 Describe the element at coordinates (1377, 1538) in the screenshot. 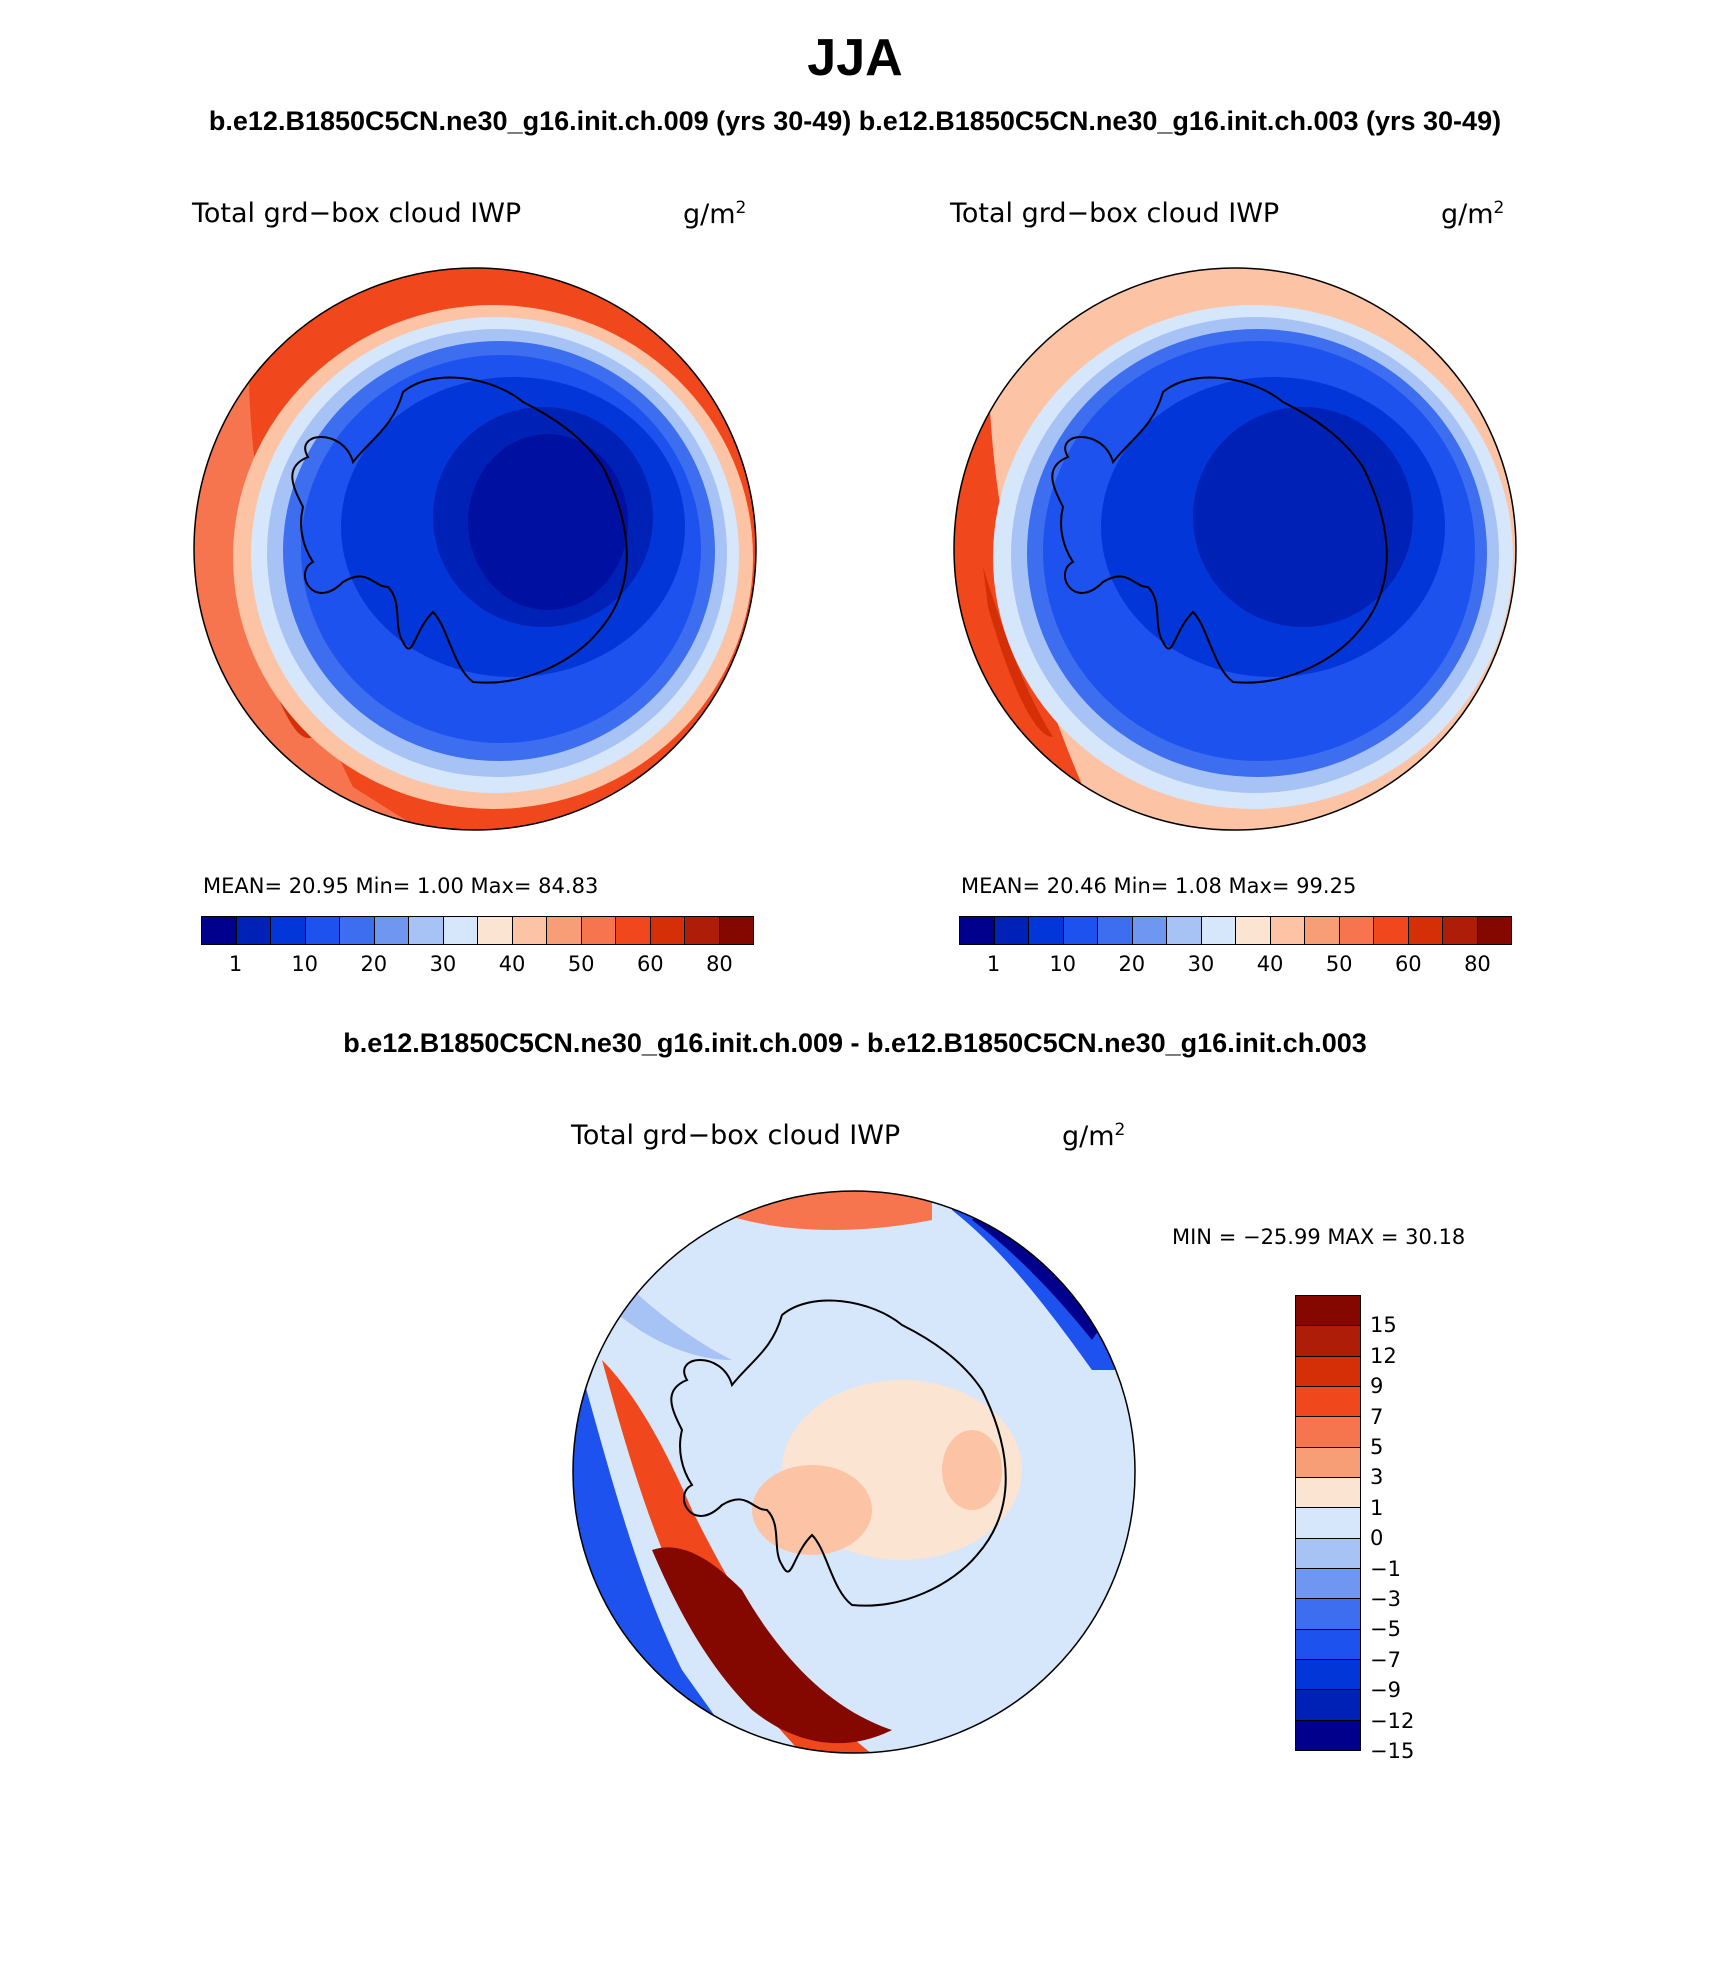

I see `colorbar-tick-label: 0` at that location.